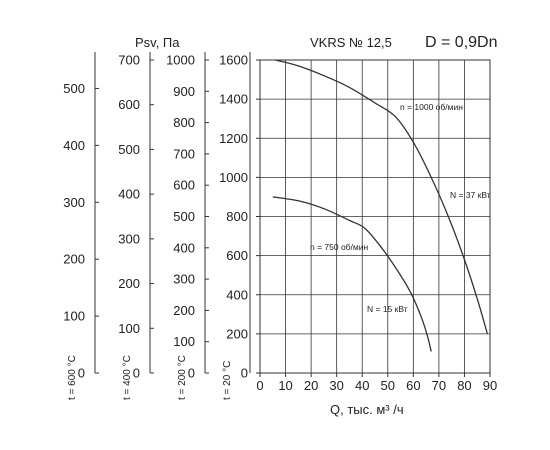  What do you see at coordinates (470, 195) in the screenshot?
I see `series-power-label-1: N = 37 кВт` at bounding box center [470, 195].